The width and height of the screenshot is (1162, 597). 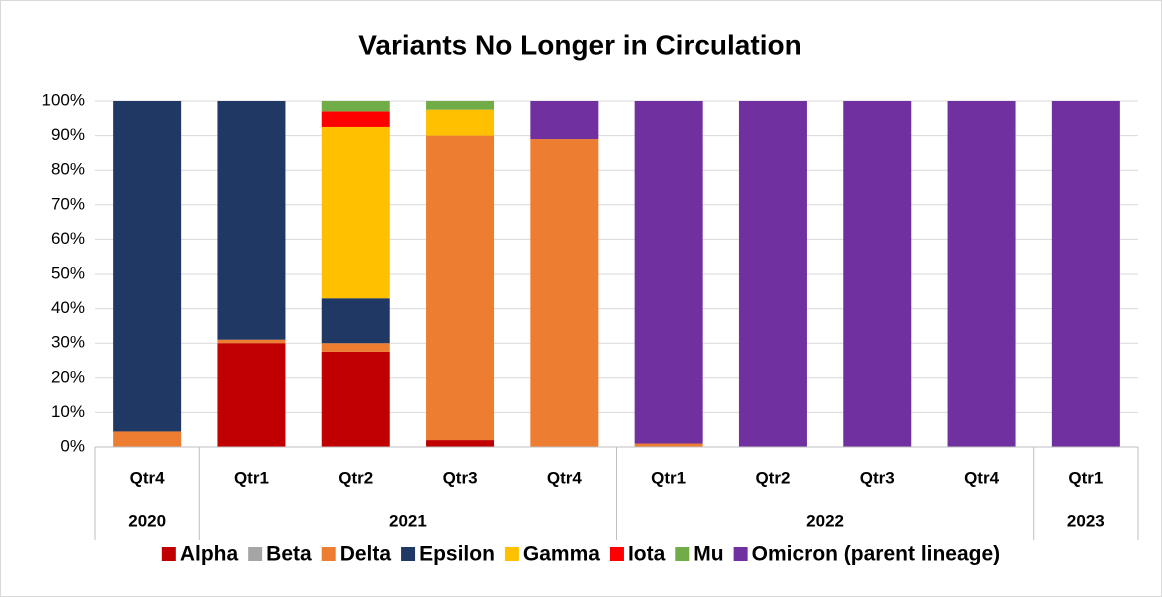 I want to click on y-tick-label: 0%, so click(x=72, y=445).